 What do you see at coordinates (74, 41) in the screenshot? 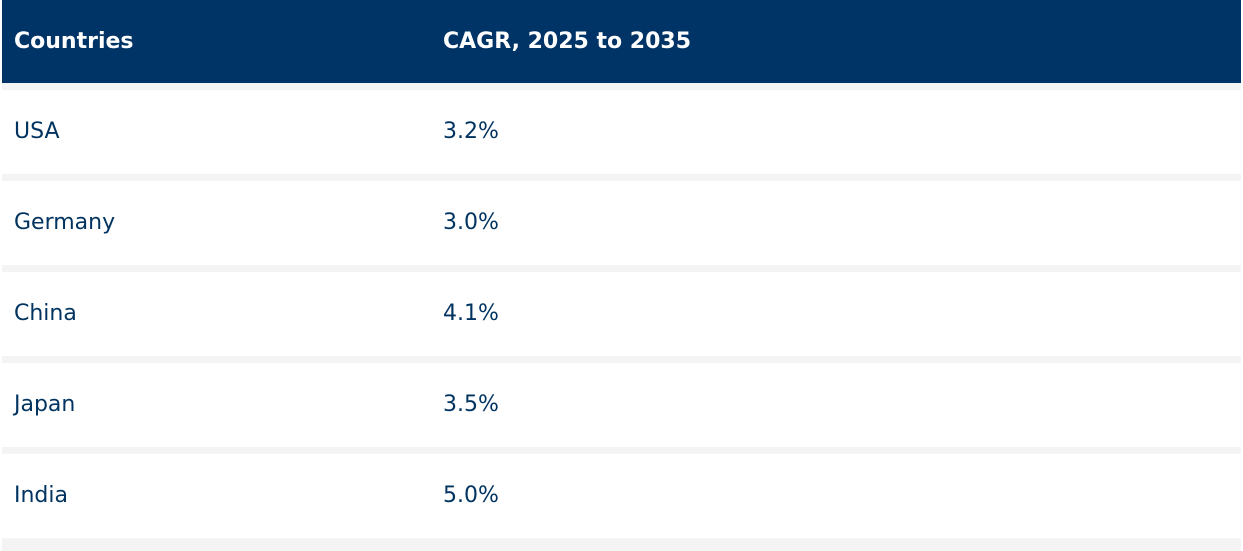
I see `column-header-countries: Countries` at bounding box center [74, 41].